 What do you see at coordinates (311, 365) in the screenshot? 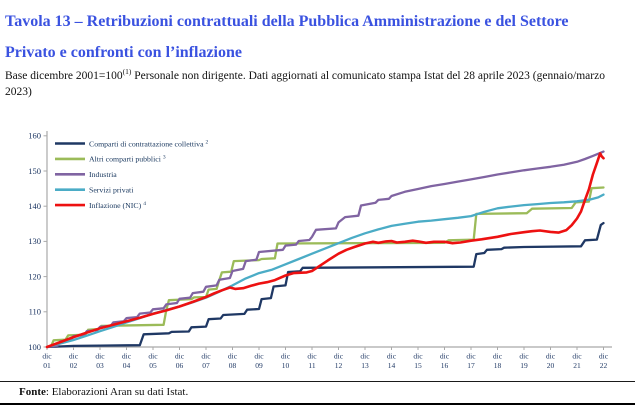
I see `x-tick-label-year: 11` at bounding box center [311, 365].